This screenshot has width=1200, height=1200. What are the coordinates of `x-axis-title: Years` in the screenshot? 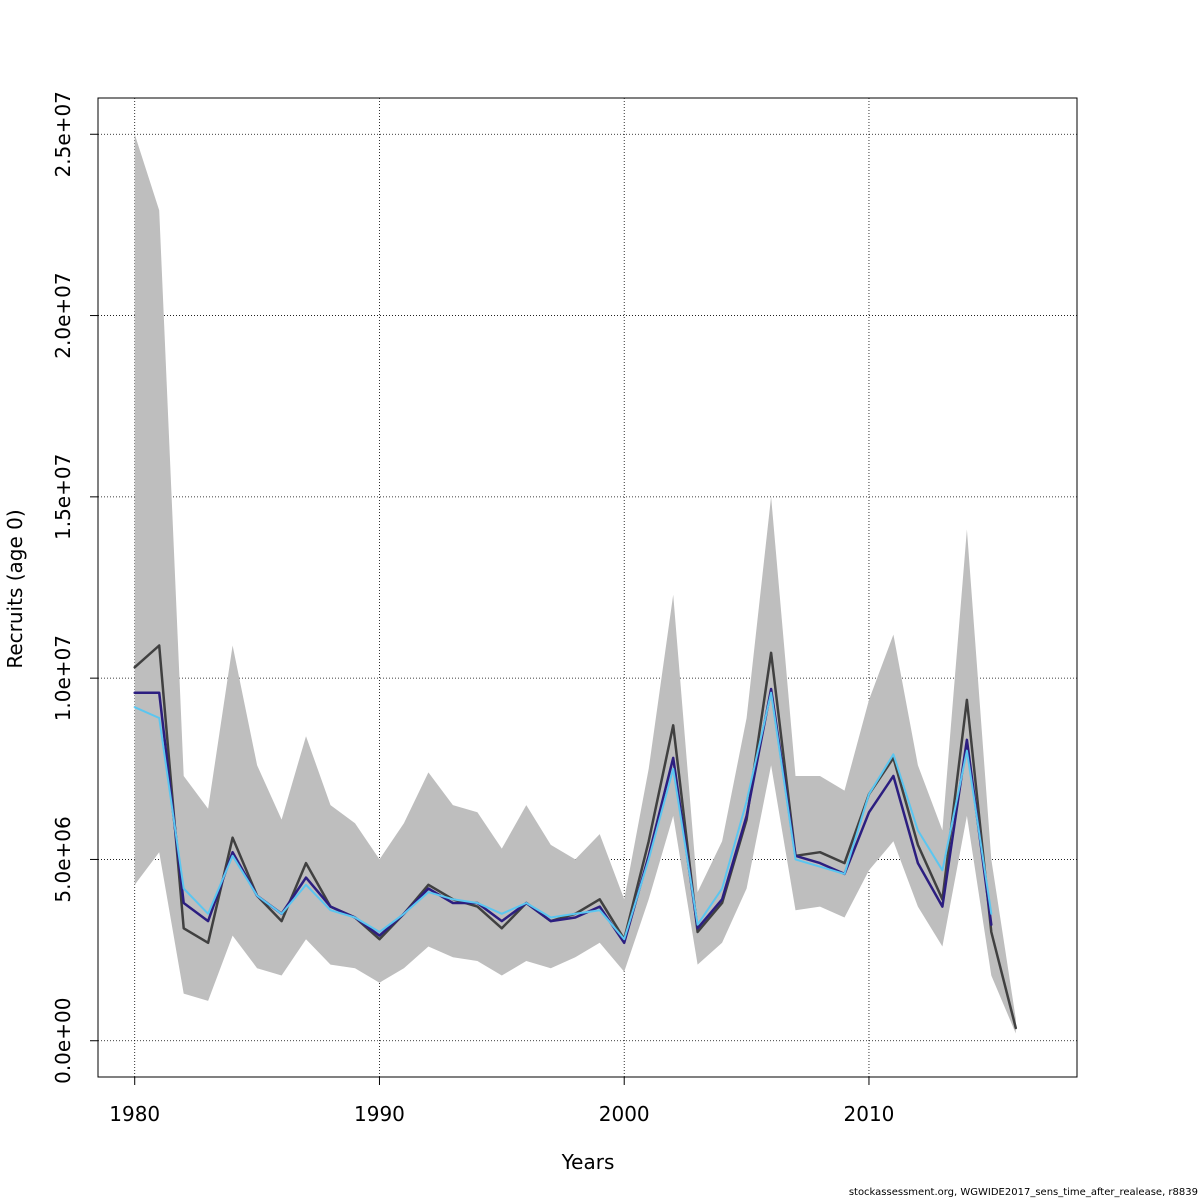 It's located at (588, 1162).